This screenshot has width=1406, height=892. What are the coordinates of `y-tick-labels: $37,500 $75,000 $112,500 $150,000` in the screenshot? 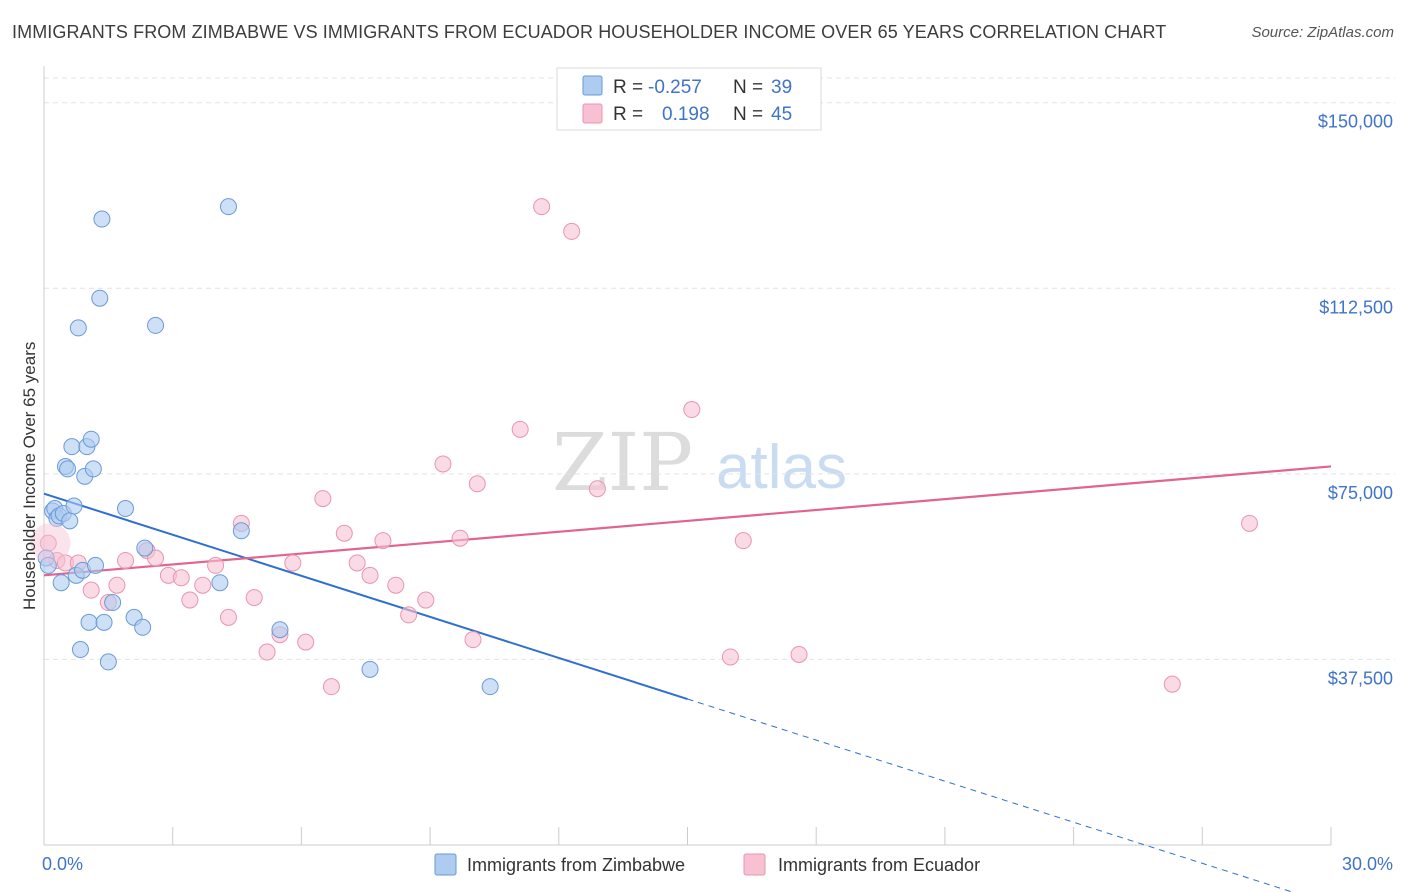 It's located at (1355, 400).